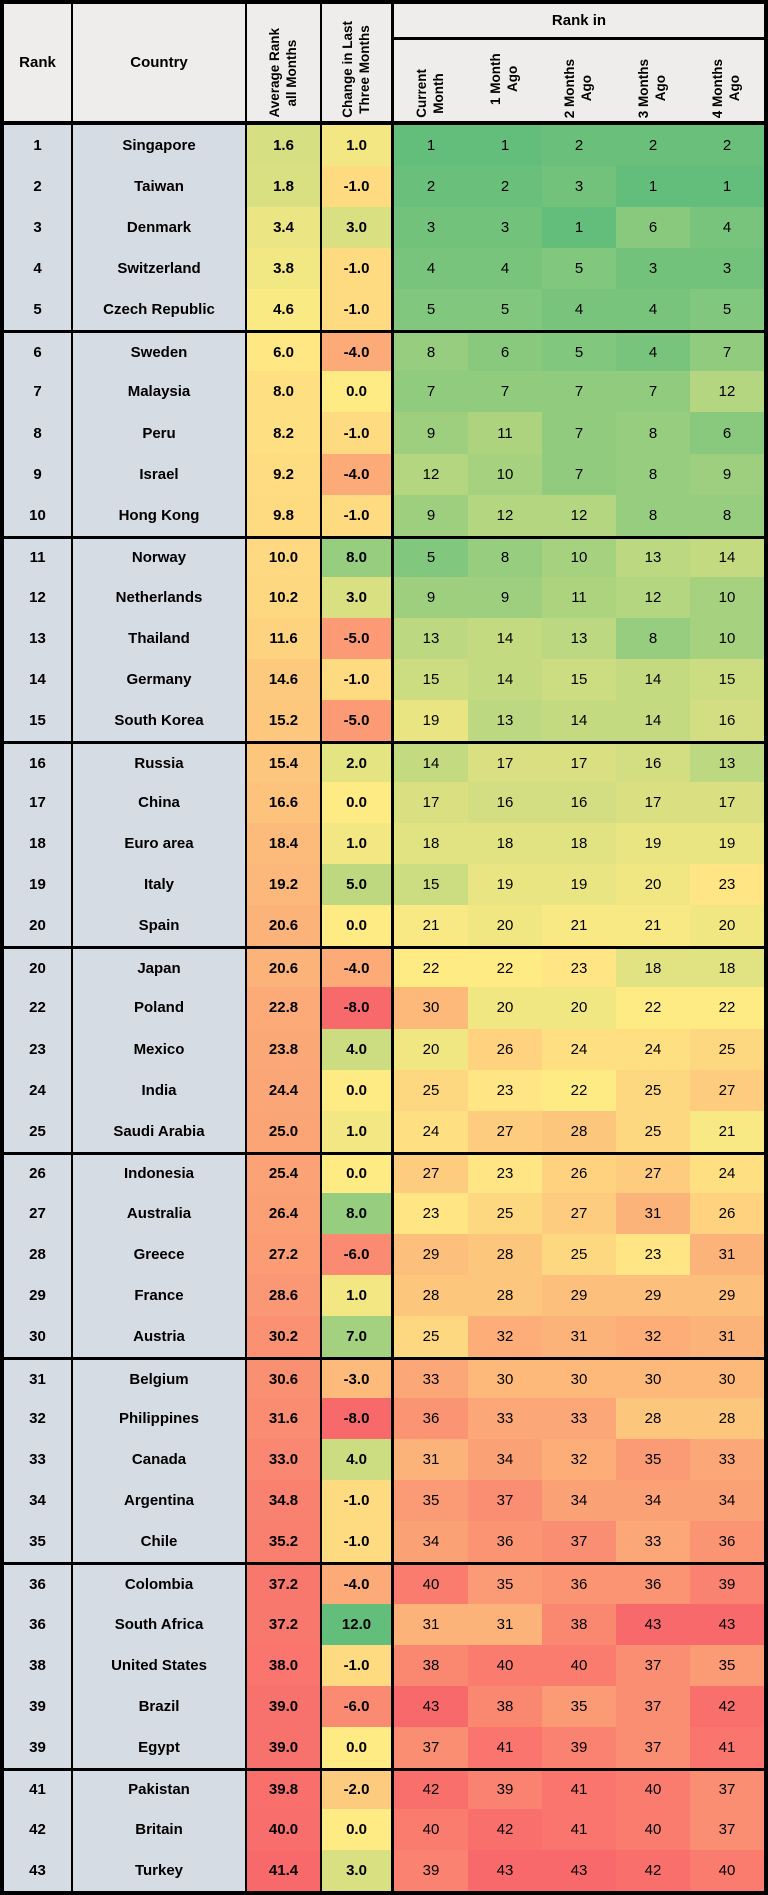  I want to click on rank-cell: 12, so click(38, 597).